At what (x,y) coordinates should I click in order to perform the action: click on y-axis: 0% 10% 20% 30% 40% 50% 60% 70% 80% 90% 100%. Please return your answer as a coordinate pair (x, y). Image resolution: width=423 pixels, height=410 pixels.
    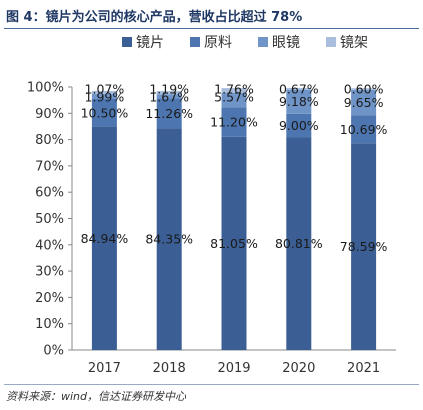
    Looking at the image, I should click on (50, 220).